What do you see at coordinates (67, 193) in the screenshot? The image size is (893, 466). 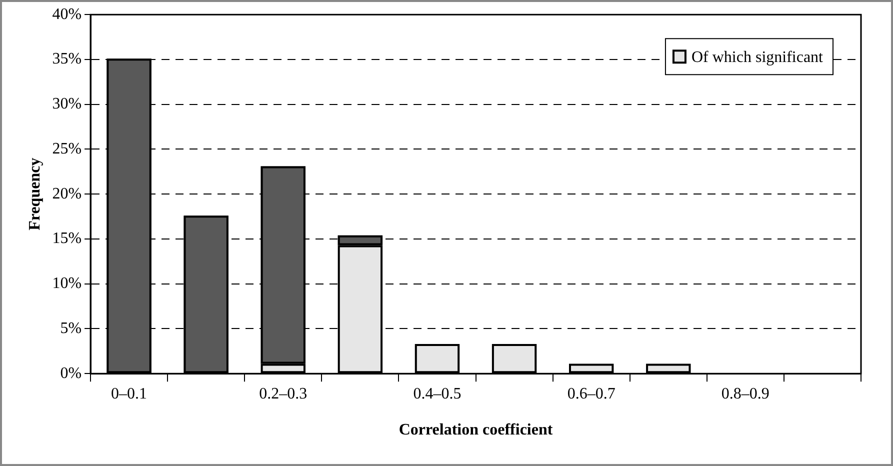 I see `y-tick-label: 20%` at bounding box center [67, 193].